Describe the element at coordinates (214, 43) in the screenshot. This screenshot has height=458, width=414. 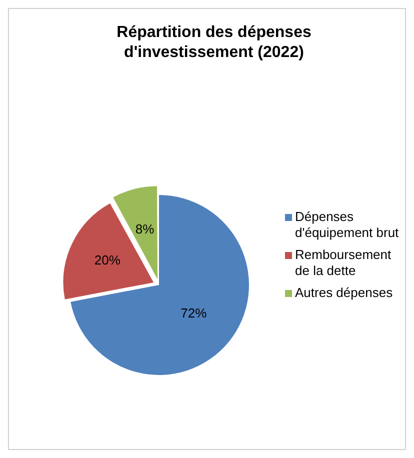
I see `chart-title: Répartition des dépenses d'investissement (2022)` at that location.